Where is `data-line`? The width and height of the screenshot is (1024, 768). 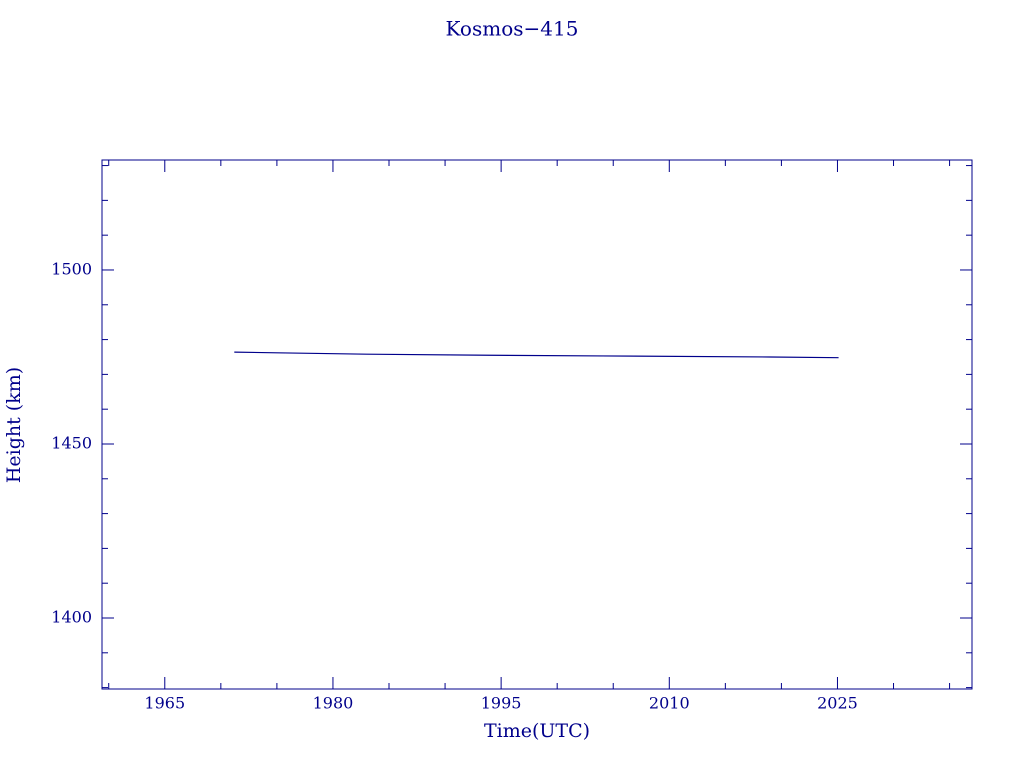 data-line is located at coordinates (536, 355).